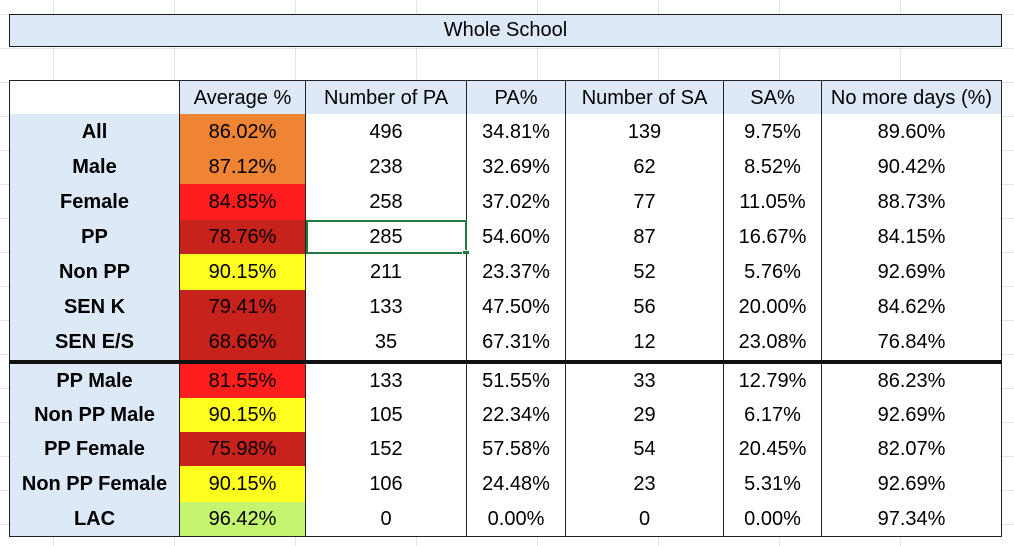 This screenshot has width=1014, height=546. What do you see at coordinates (386, 272) in the screenshot?
I see `cell-number-of-pa: 211` at bounding box center [386, 272].